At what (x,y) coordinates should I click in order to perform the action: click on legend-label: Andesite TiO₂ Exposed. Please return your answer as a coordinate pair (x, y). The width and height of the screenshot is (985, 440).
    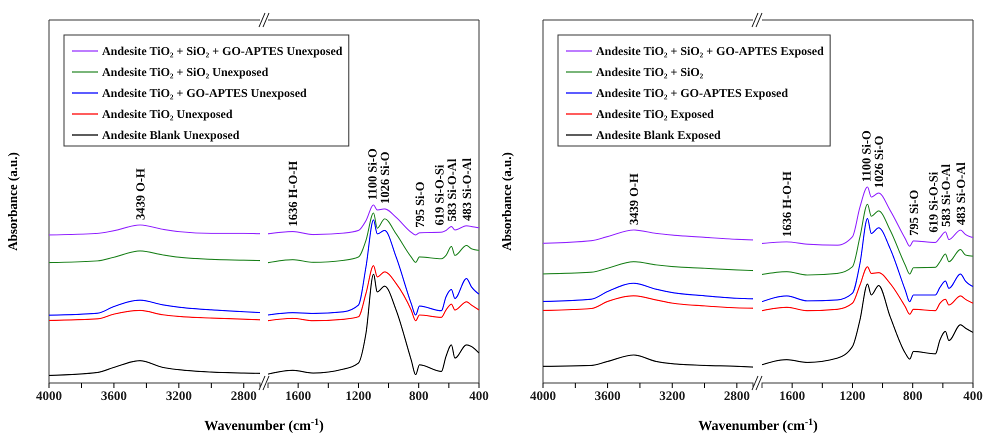
    Looking at the image, I should click on (655, 114).